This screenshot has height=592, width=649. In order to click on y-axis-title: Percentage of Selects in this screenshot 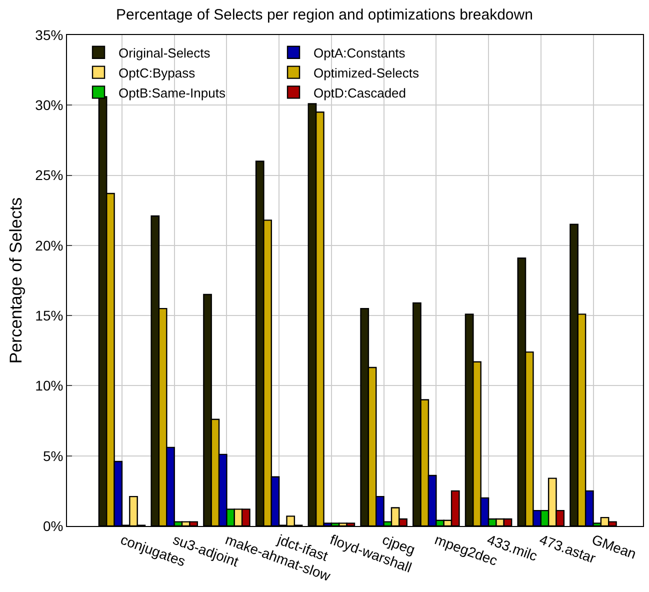, I will do `click(16, 280)`.